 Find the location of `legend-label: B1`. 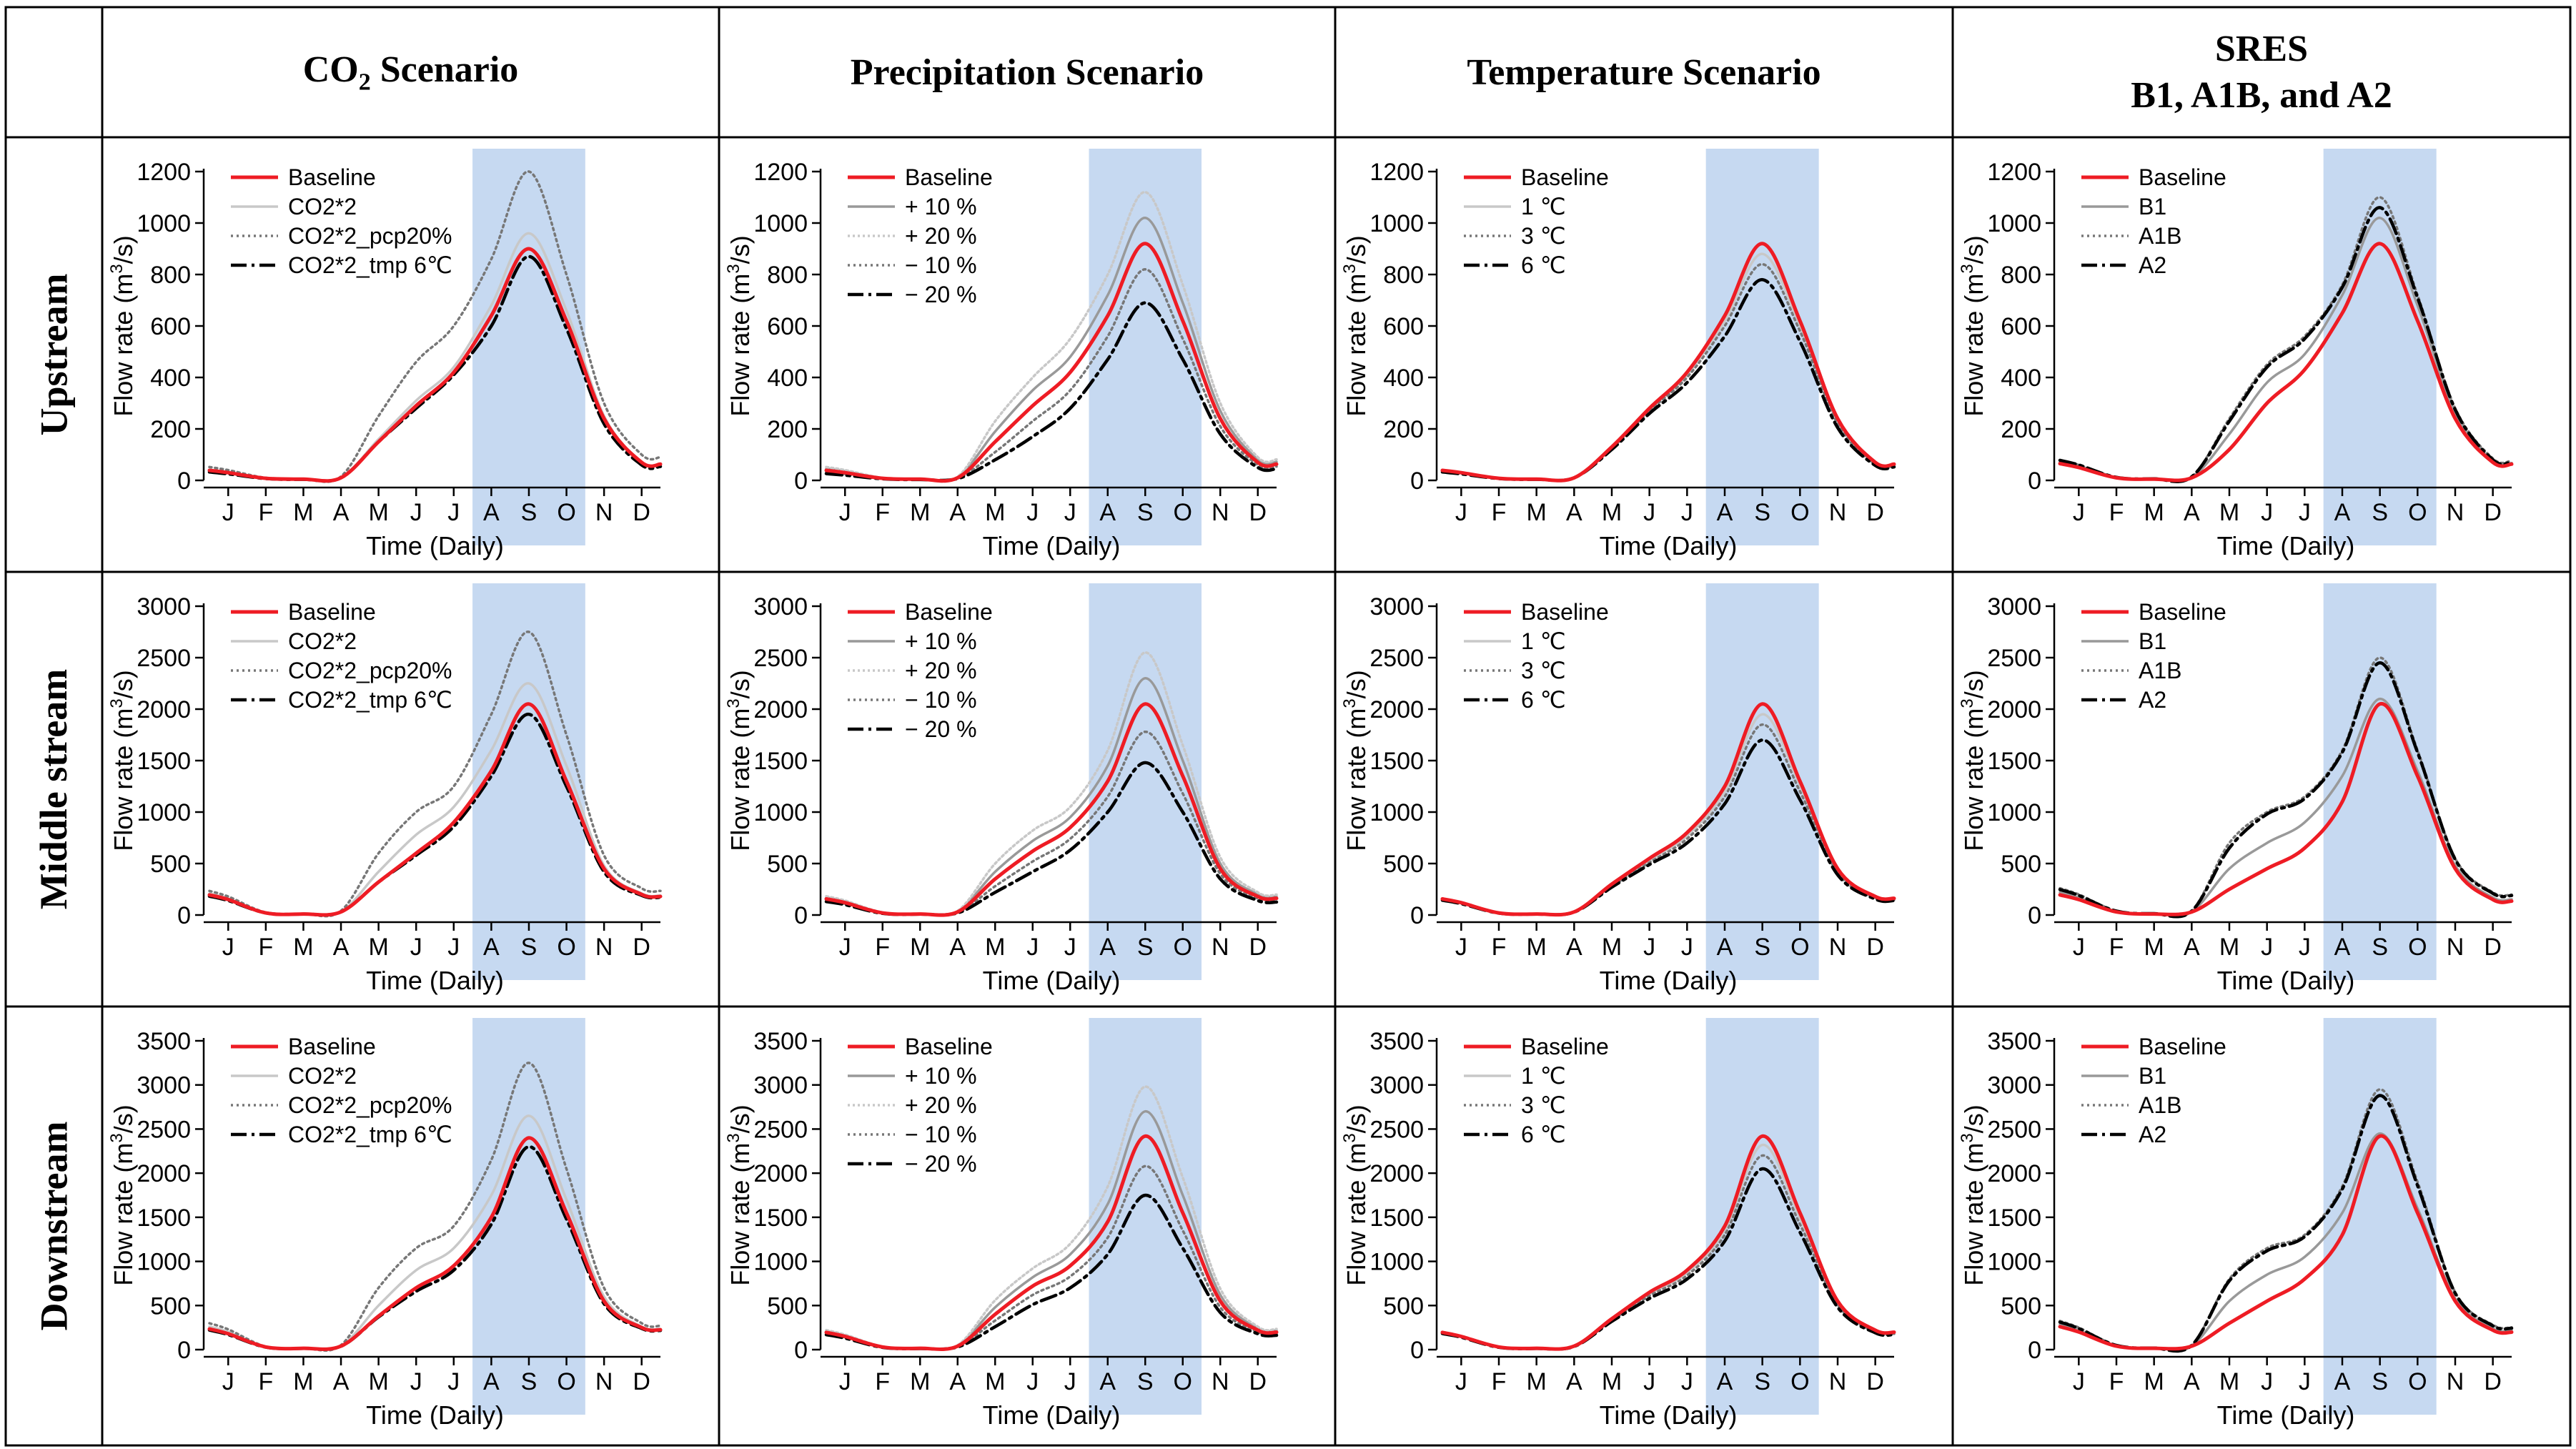

legend-label: B1 is located at coordinates (2153, 207).